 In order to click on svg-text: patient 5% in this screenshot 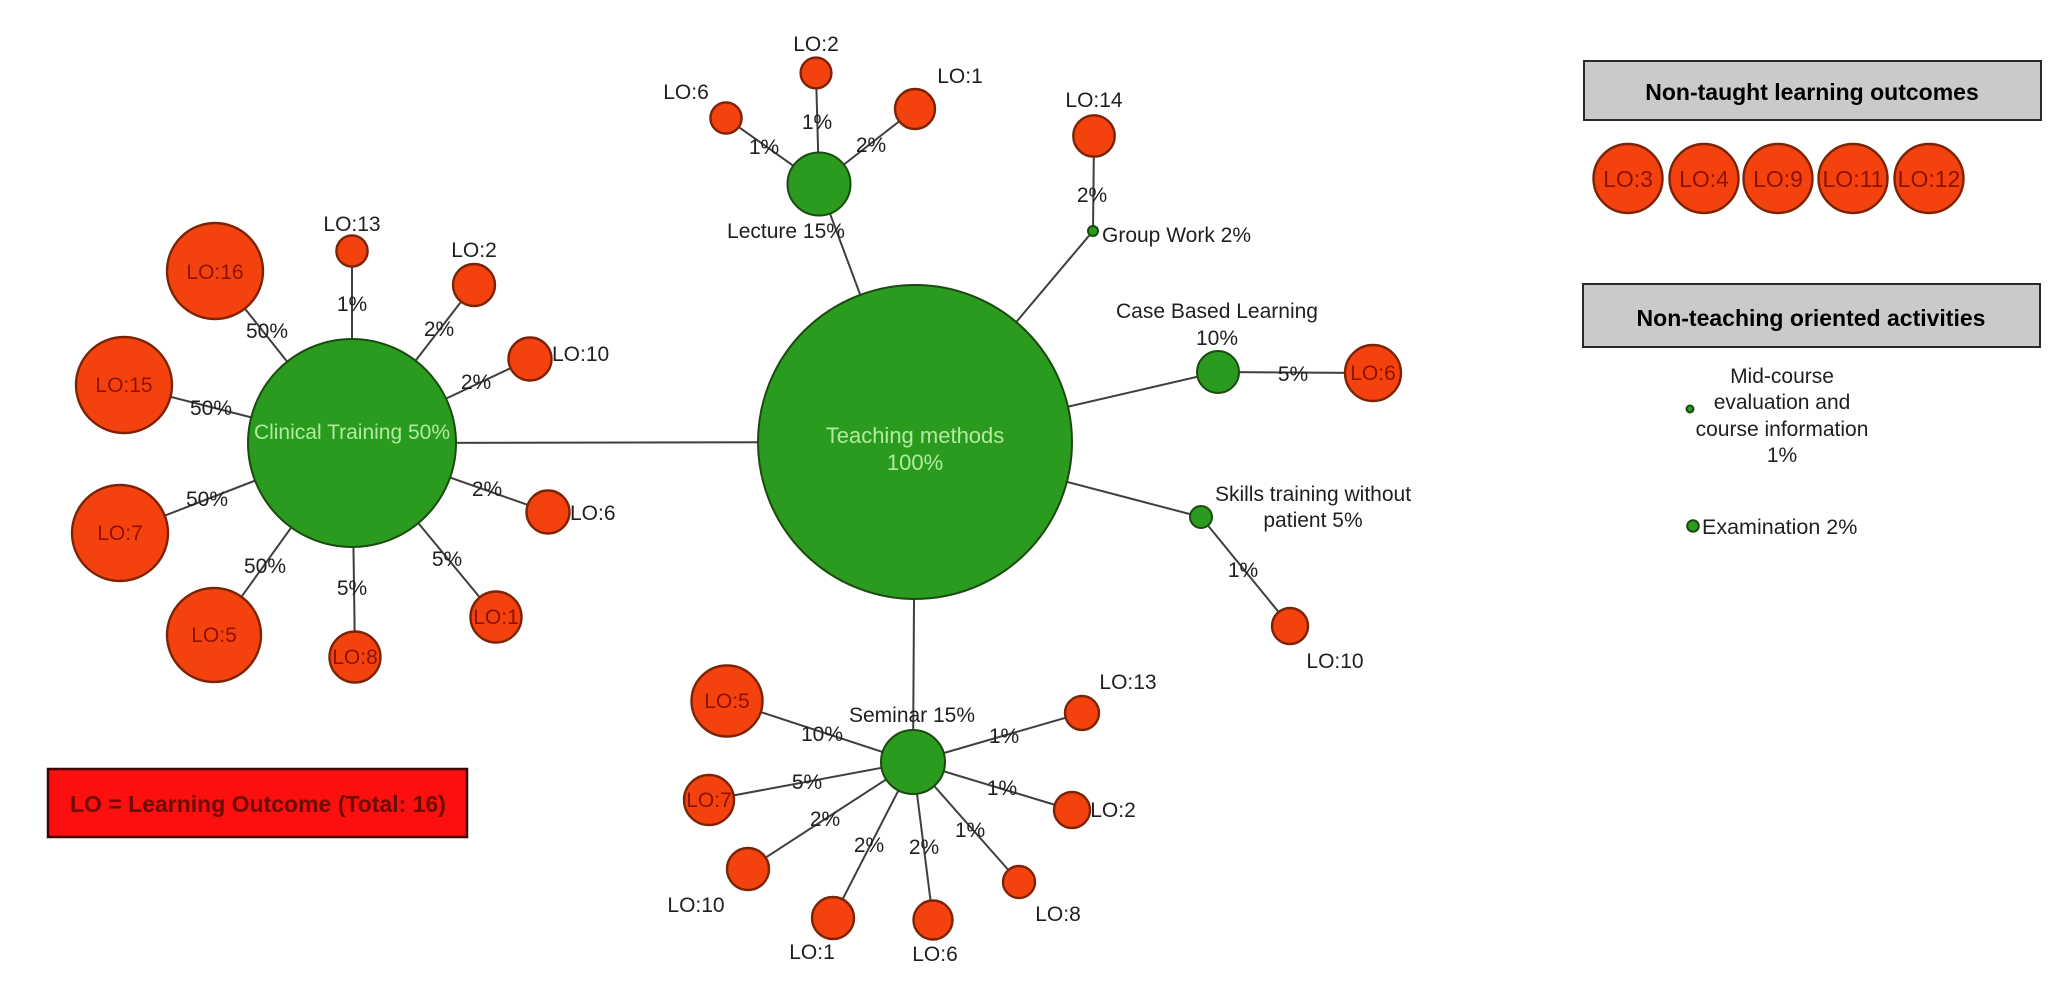, I will do `click(1312, 520)`.